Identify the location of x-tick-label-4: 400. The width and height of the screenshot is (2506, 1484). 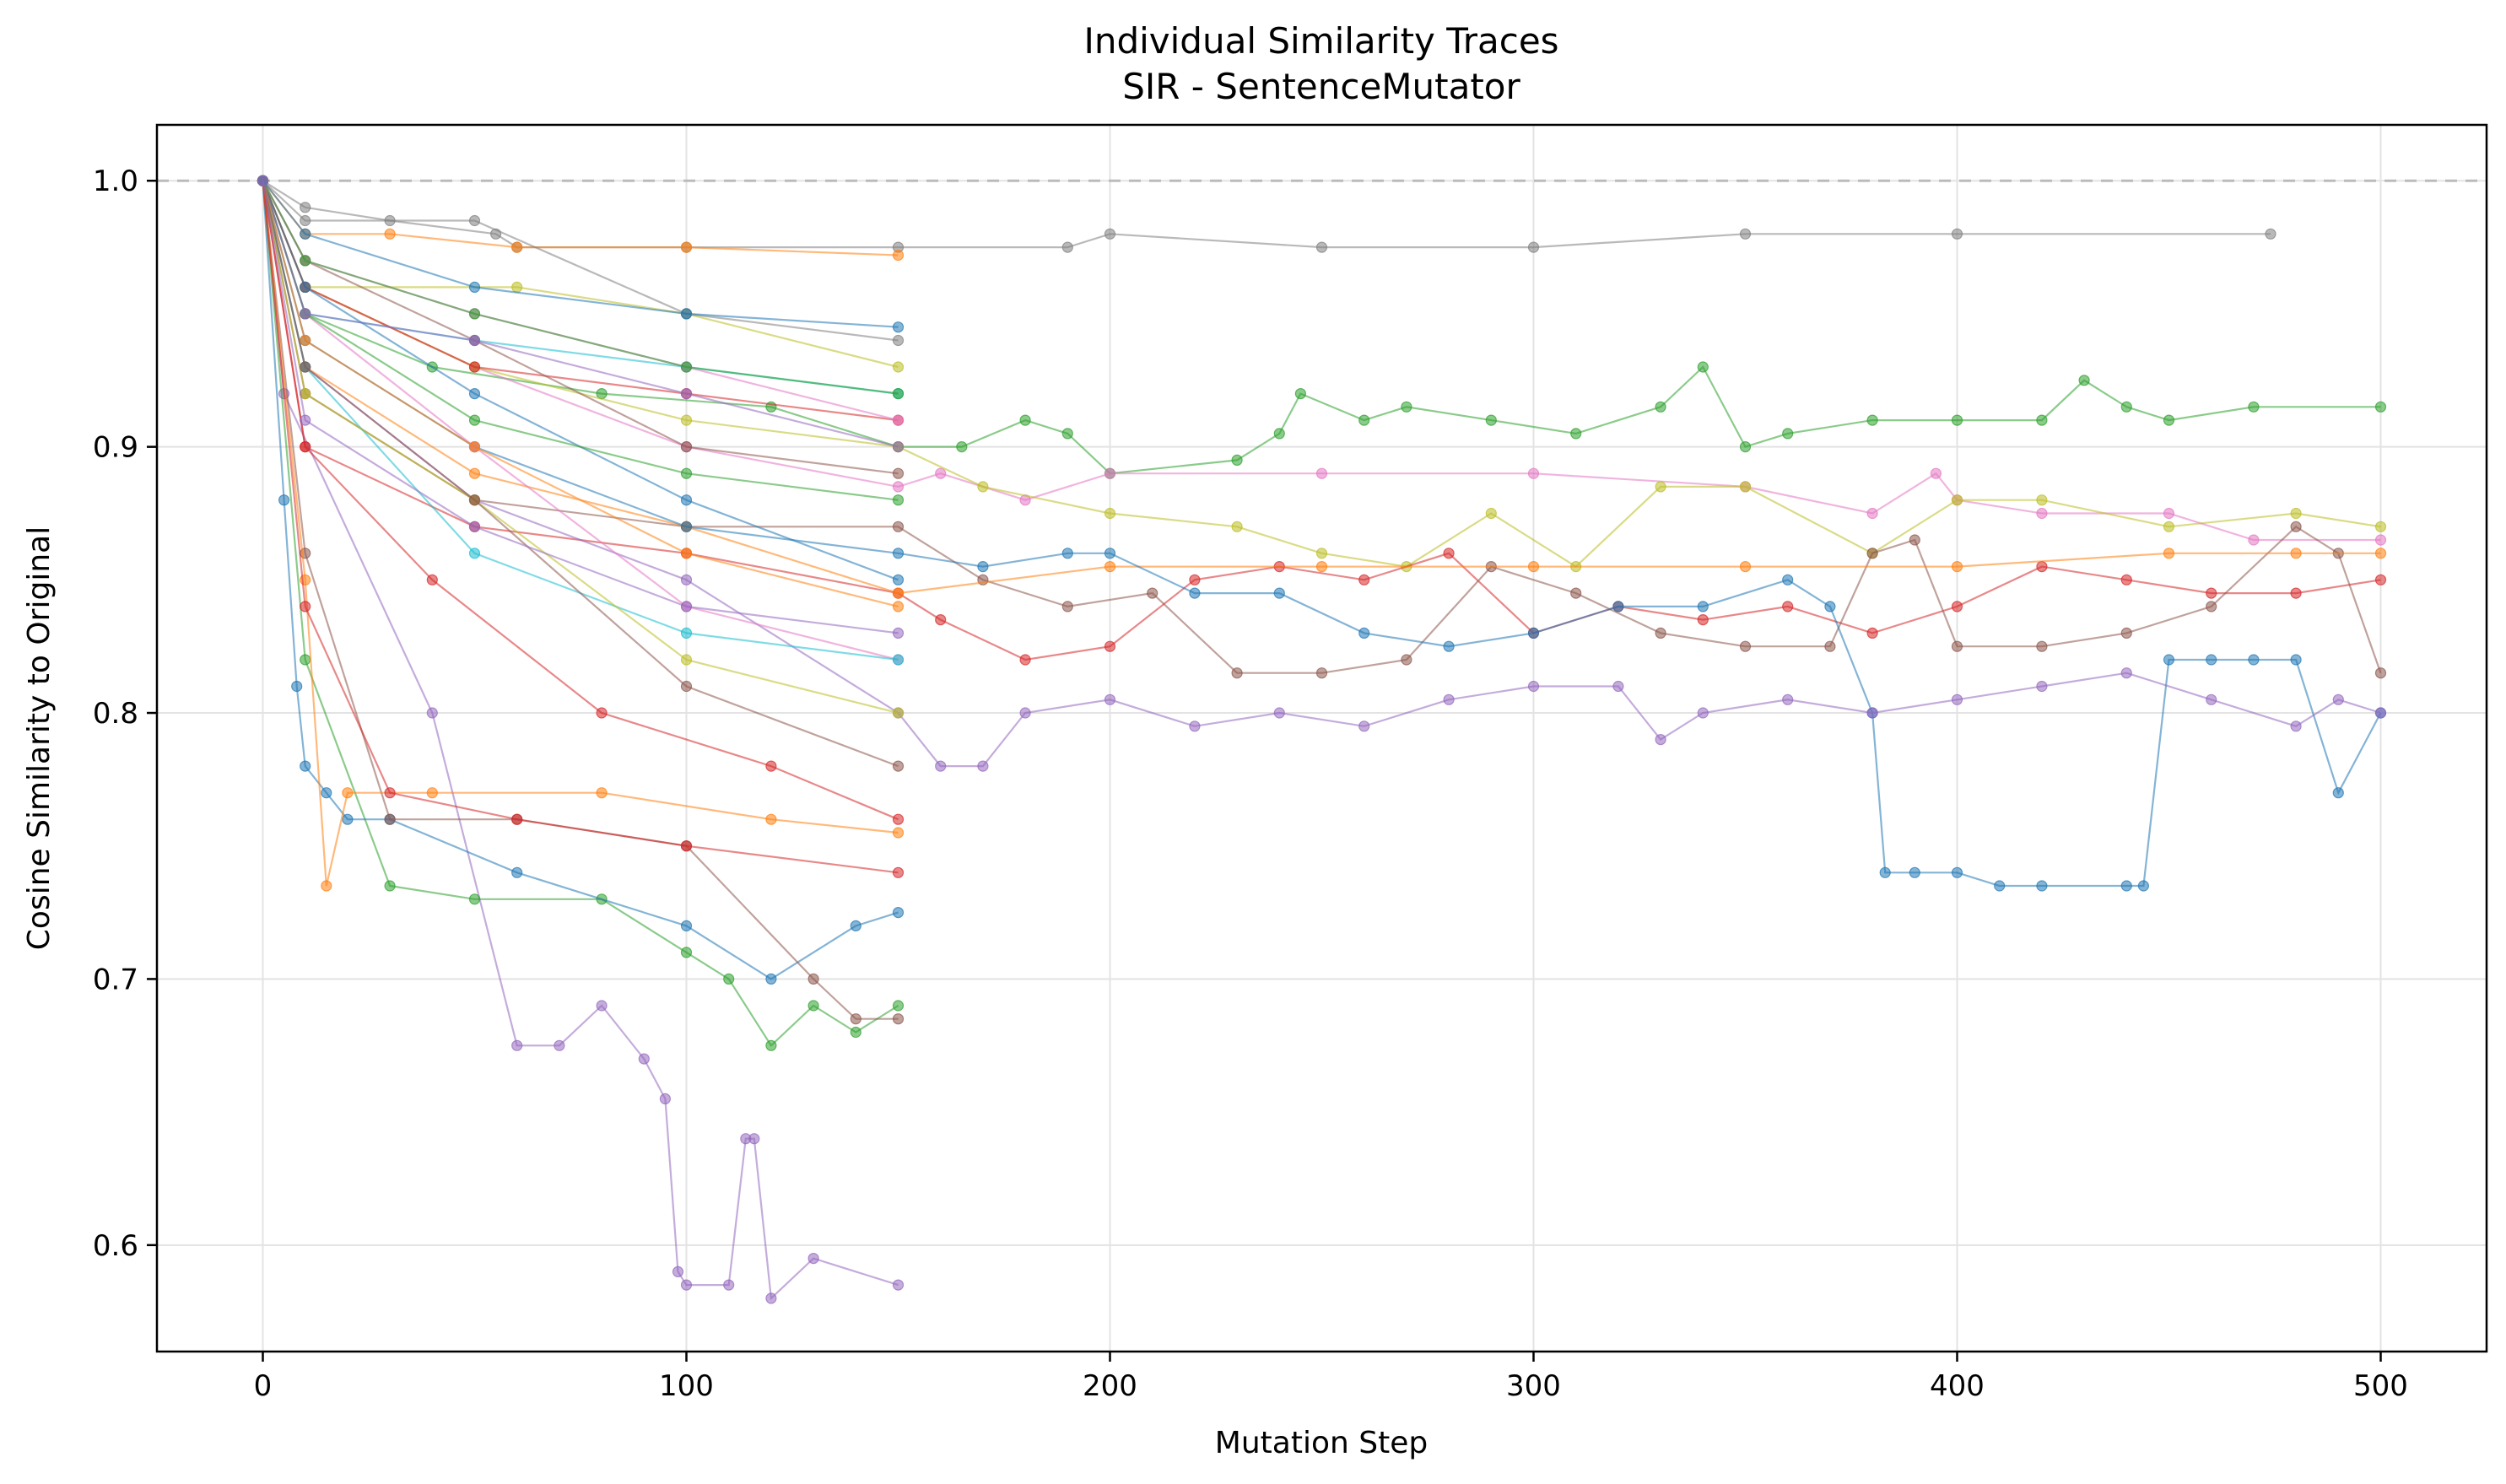
(1958, 1386).